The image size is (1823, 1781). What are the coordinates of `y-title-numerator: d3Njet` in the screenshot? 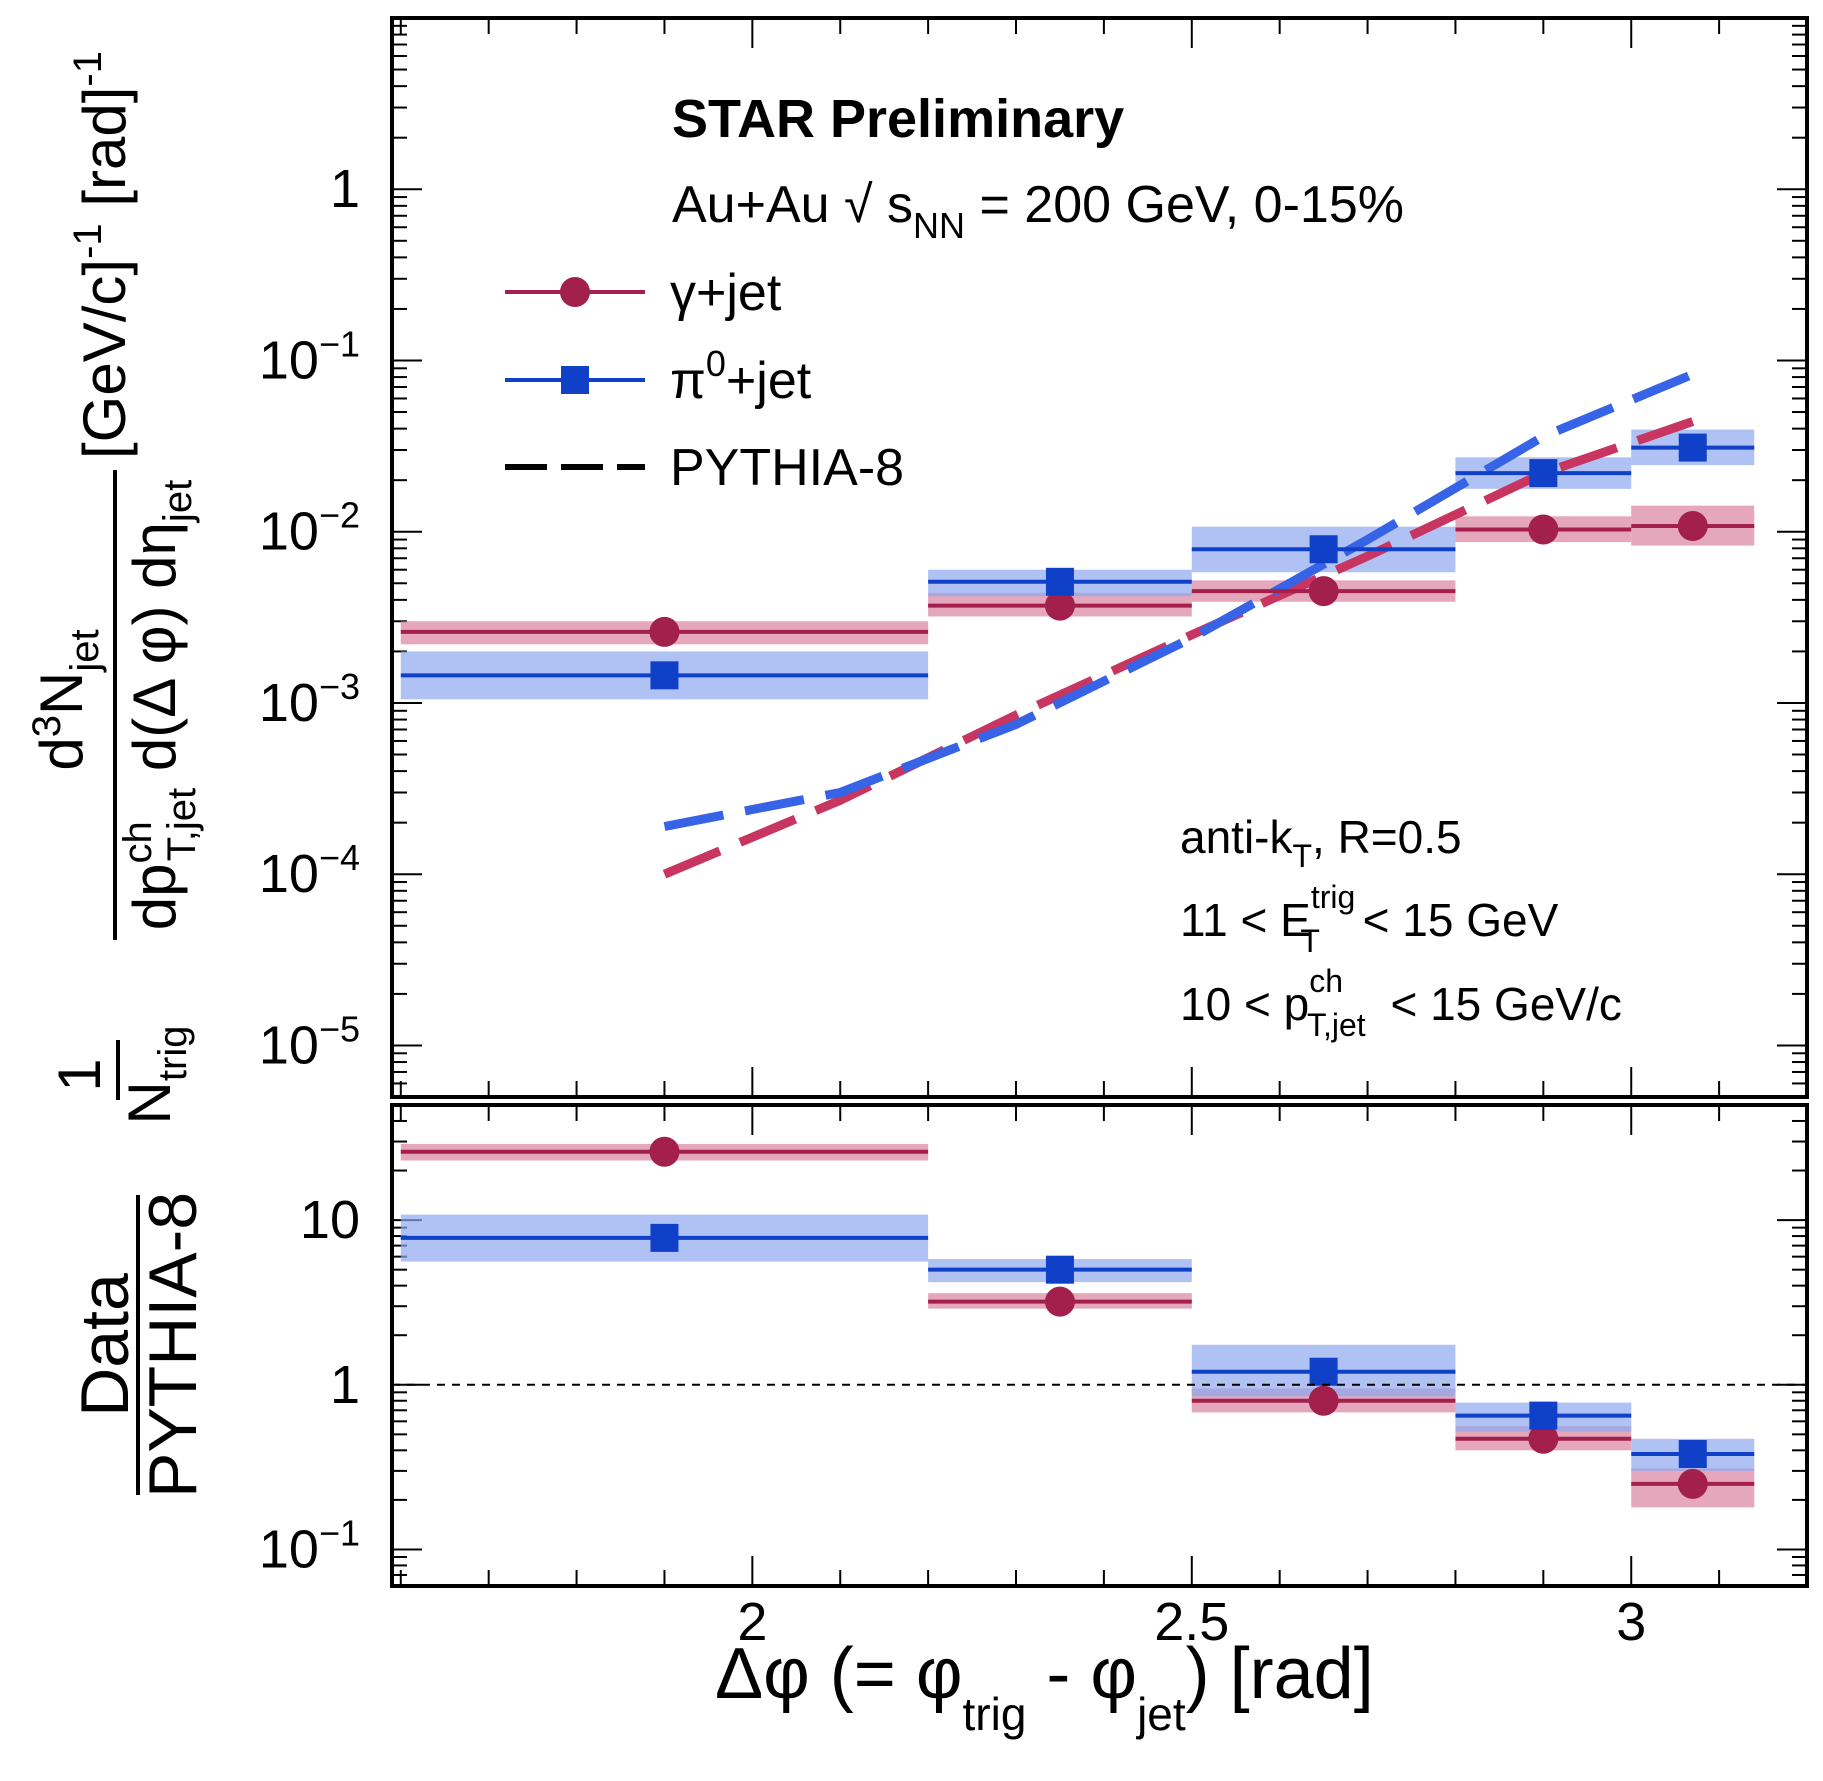 It's located at (66, 699).